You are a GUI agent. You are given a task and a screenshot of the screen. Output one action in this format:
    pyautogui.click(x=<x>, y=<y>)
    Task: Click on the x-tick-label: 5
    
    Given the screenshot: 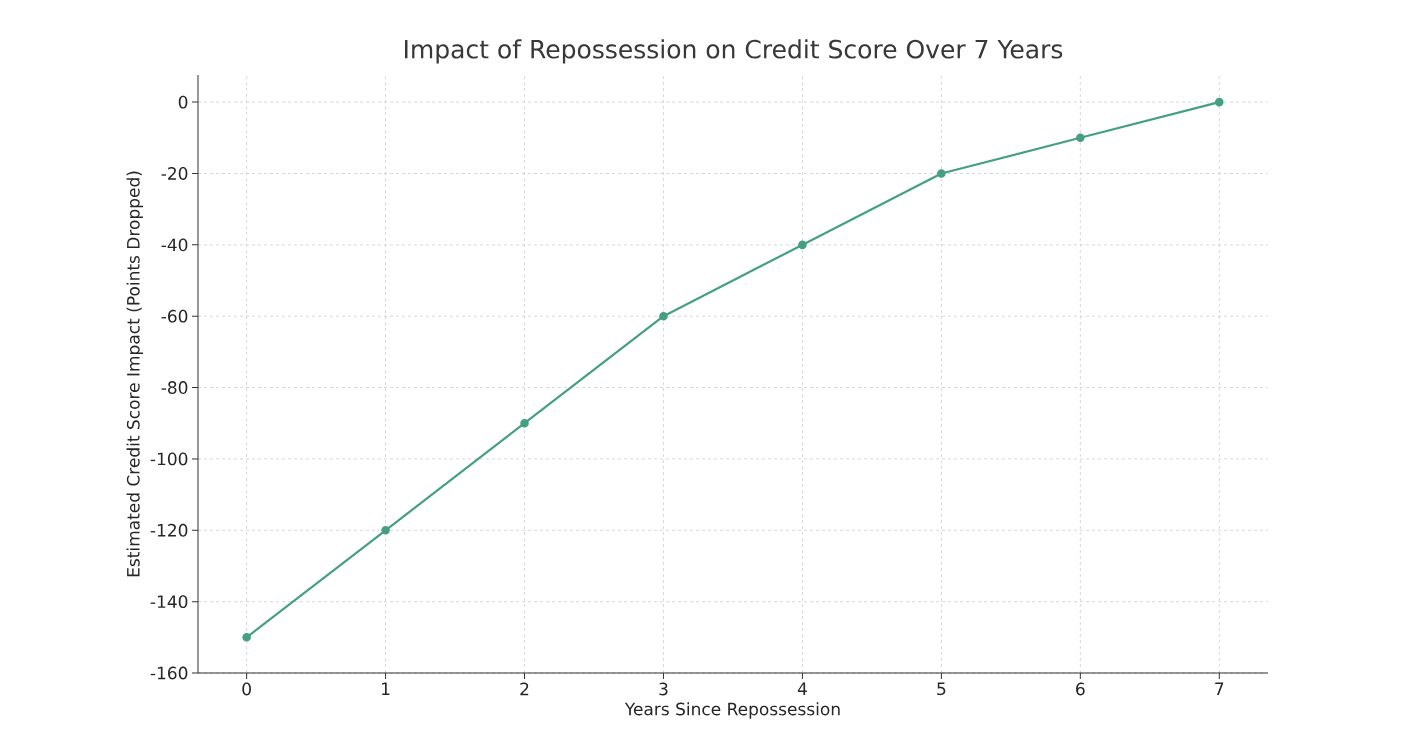 What is the action you would take?
    pyautogui.click(x=941, y=689)
    